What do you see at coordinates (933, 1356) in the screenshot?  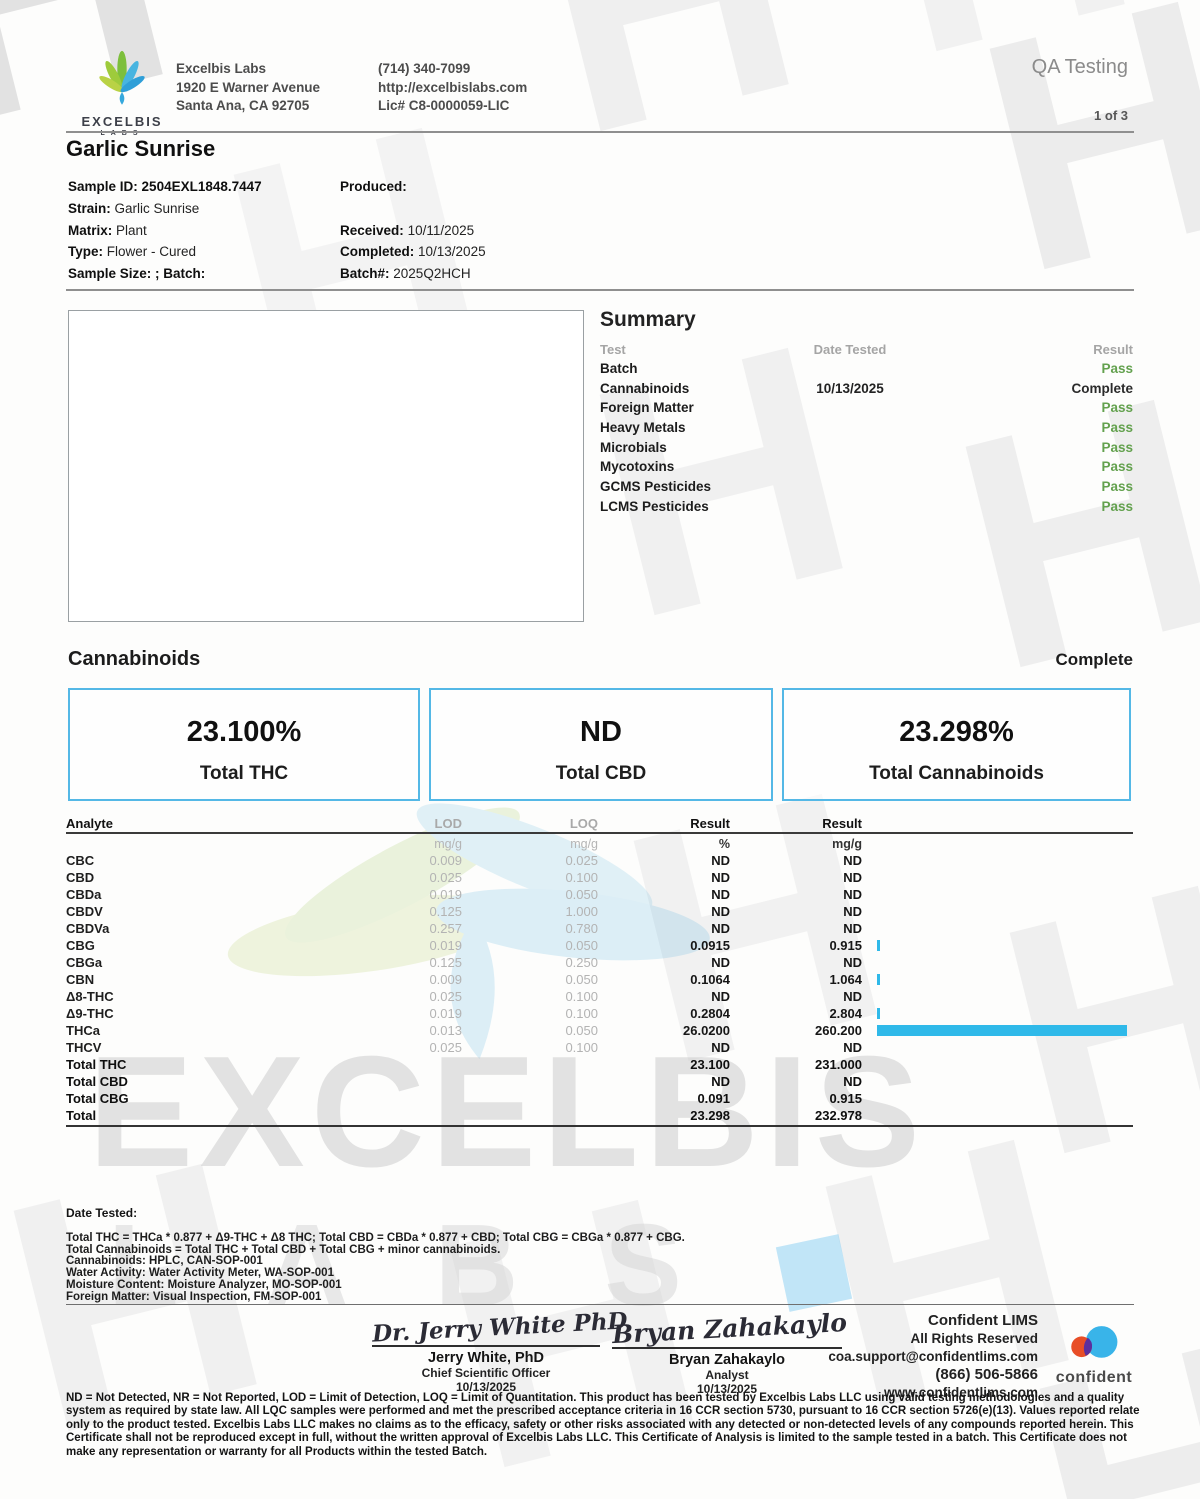 I see `lims-email-link: coa.support@confidentlims.com` at bounding box center [933, 1356].